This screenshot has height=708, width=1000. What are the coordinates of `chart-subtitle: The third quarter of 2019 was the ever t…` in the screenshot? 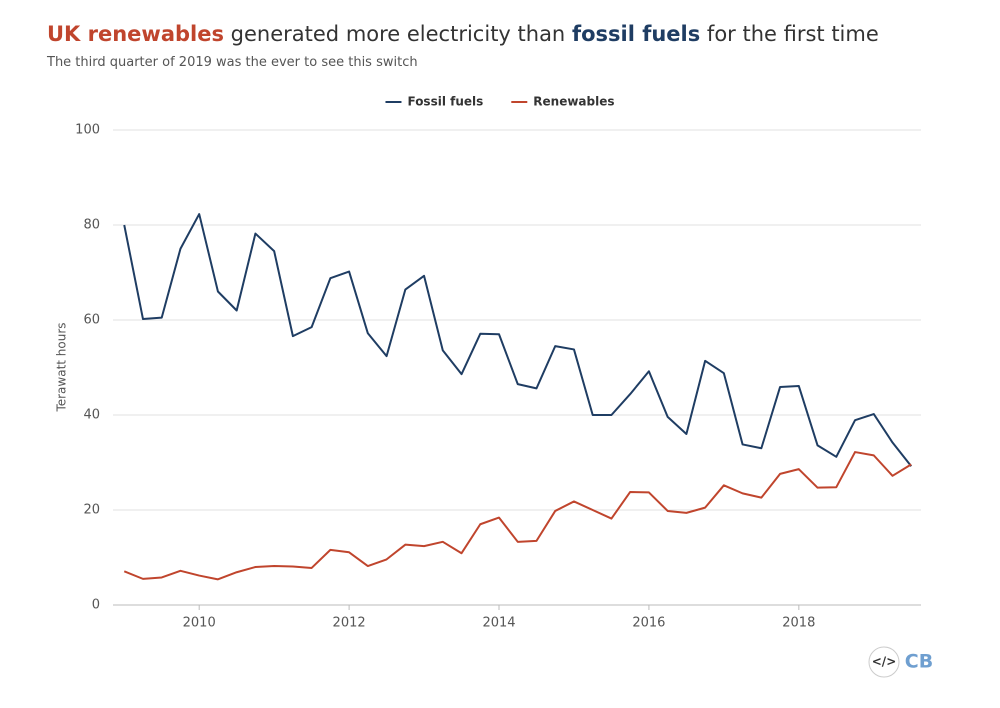 It's located at (232, 62).